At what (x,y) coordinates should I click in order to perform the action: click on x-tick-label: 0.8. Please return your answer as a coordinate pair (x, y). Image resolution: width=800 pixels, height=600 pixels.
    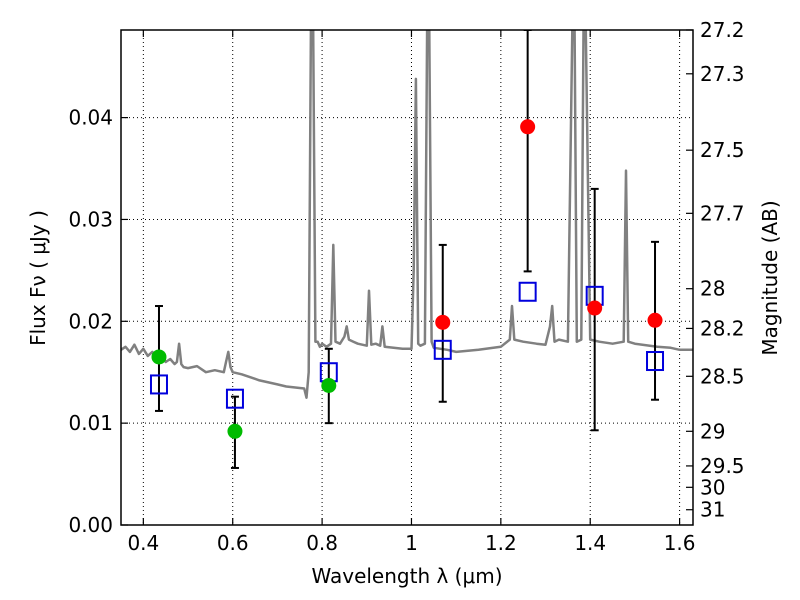
    Looking at the image, I should click on (322, 543).